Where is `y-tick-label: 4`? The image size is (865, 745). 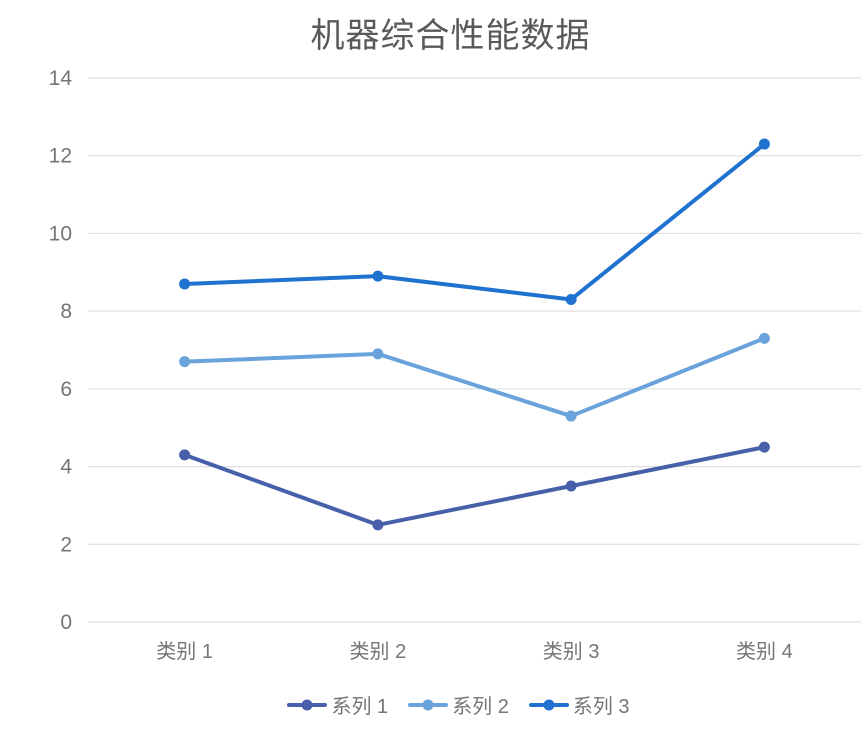
y-tick-label: 4 is located at coordinates (66, 467).